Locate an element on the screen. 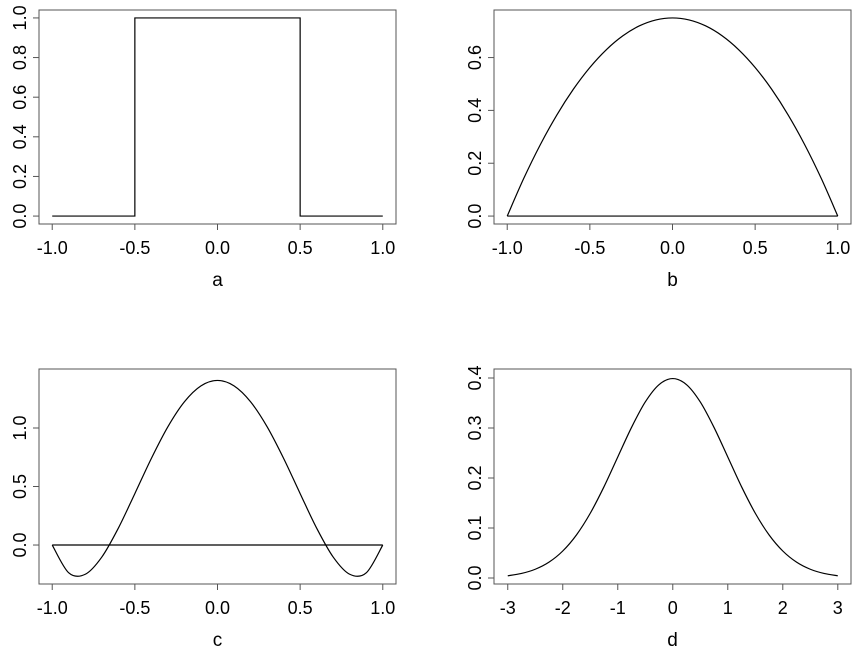 The width and height of the screenshot is (861, 652). x-tick-label: -3 is located at coordinates (508, 608).